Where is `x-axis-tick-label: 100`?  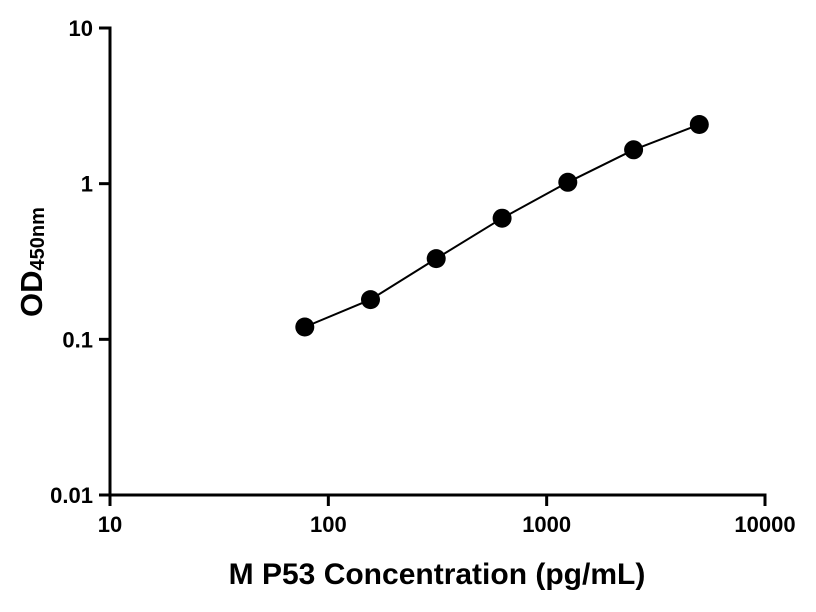 x-axis-tick-label: 100 is located at coordinates (328, 524).